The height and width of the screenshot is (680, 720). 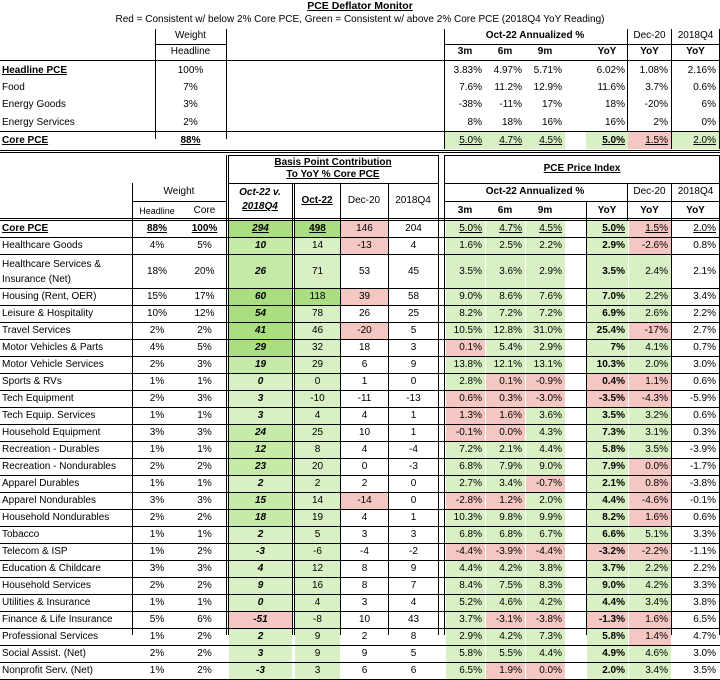 I want to click on price-cell: -0.7%, so click(x=545, y=484).